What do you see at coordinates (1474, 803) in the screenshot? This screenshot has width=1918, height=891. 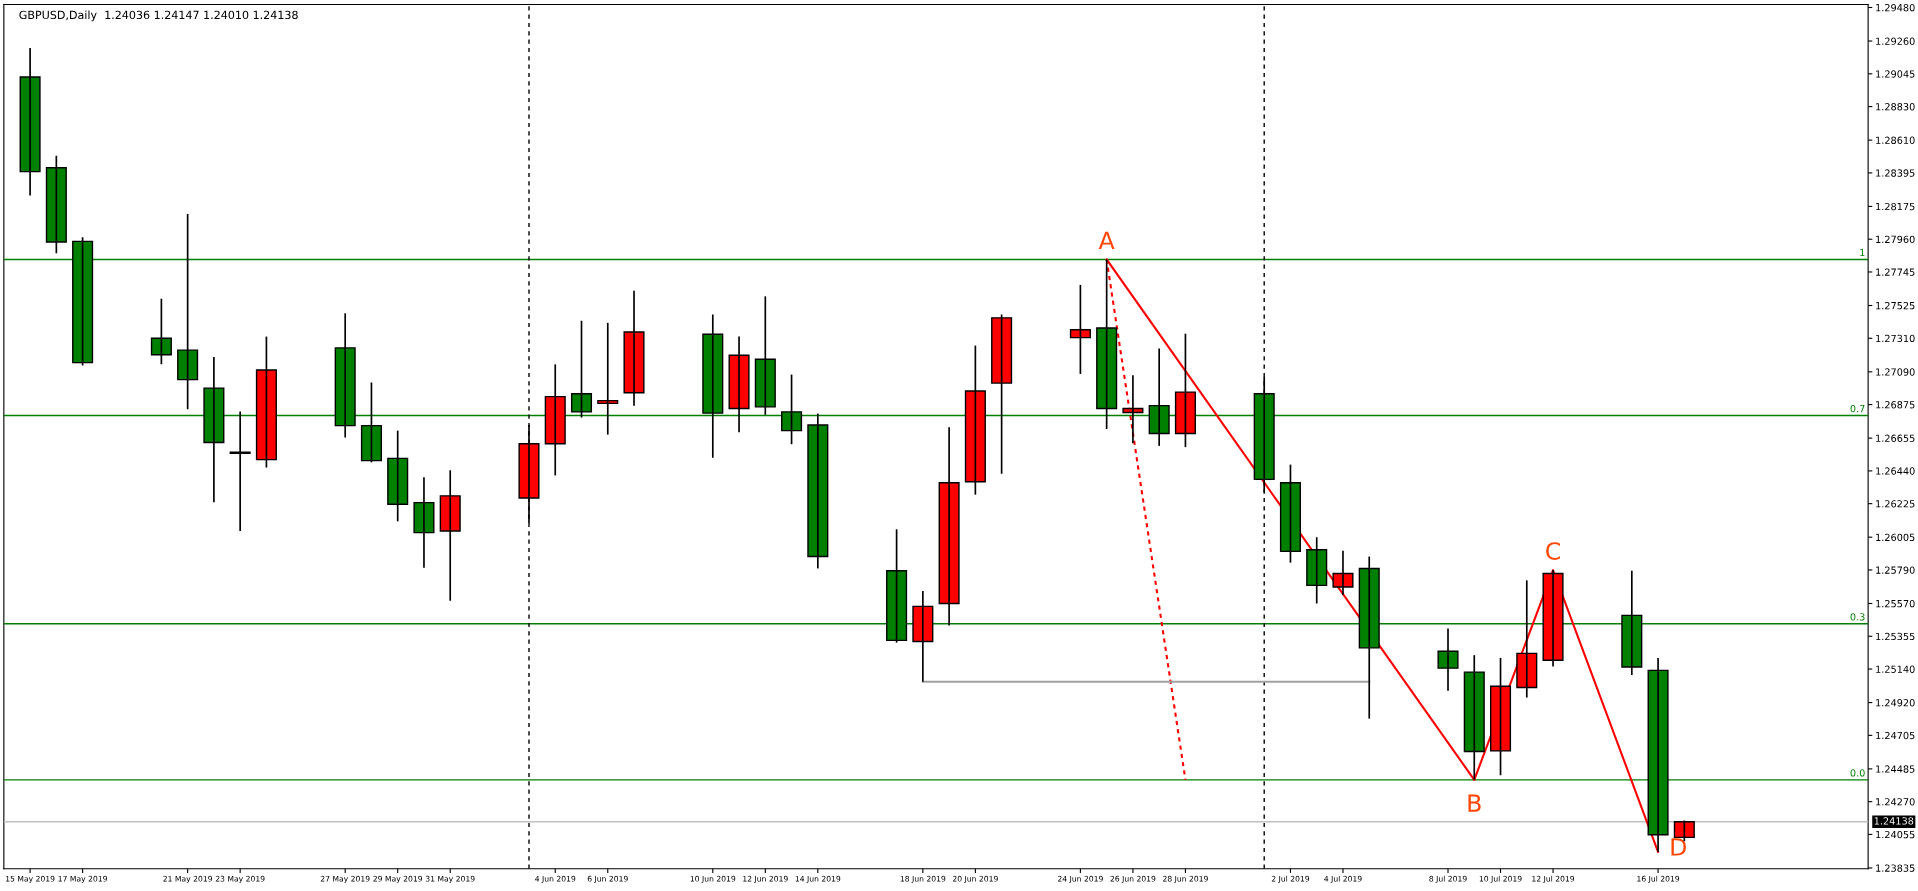 I see `annotation: B` at bounding box center [1474, 803].